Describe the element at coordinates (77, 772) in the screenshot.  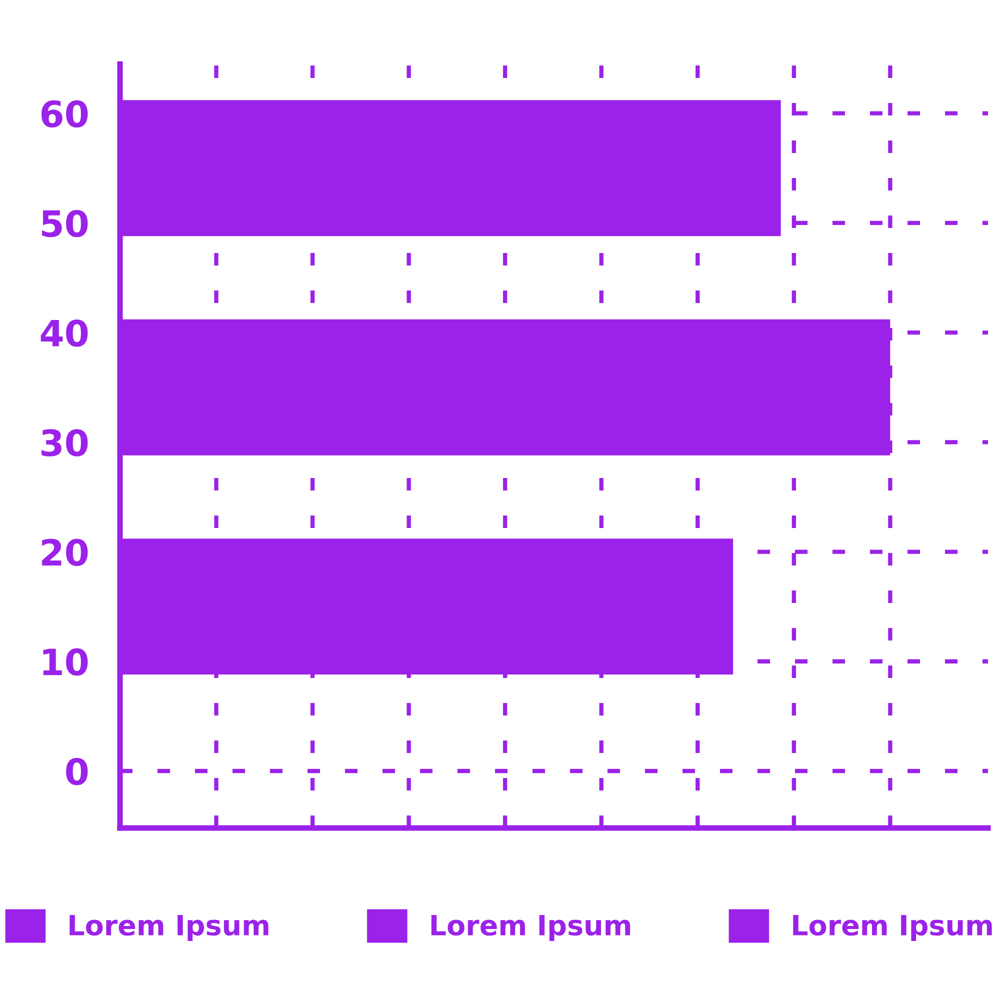
I see `y-tick-label: 0` at that location.